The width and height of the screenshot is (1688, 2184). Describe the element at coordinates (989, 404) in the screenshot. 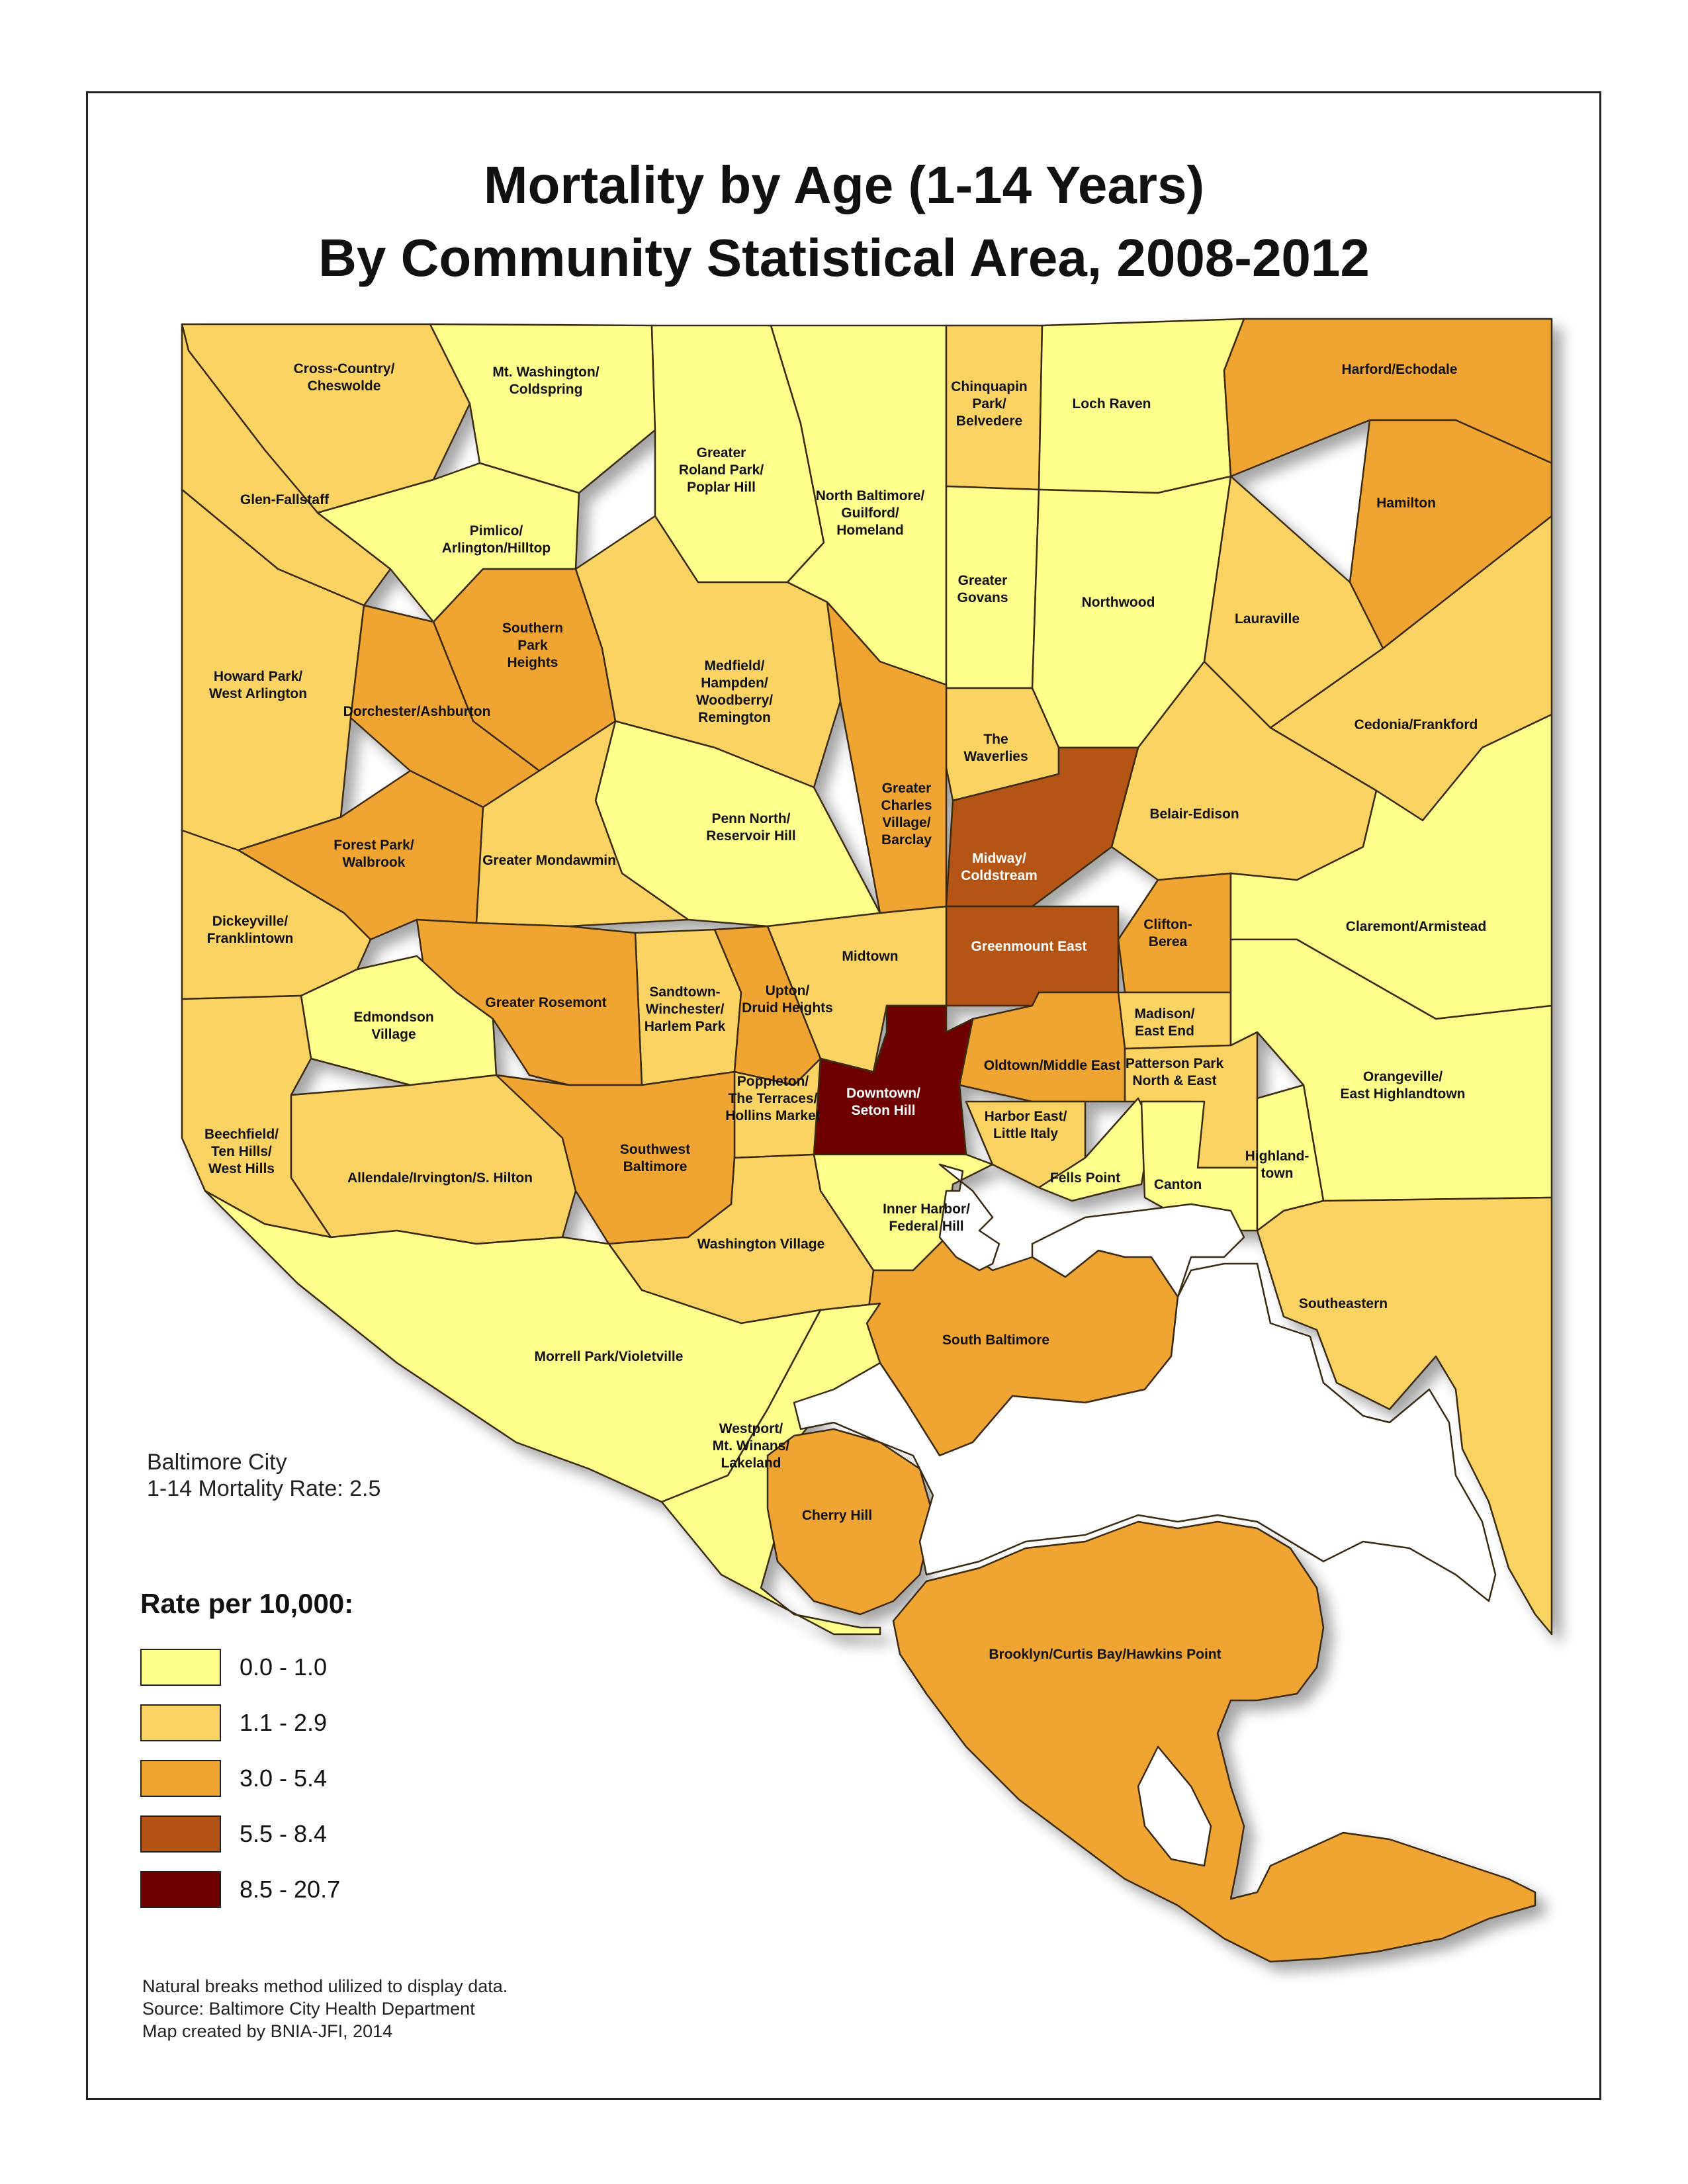

I see `area-label-line: Park/` at that location.